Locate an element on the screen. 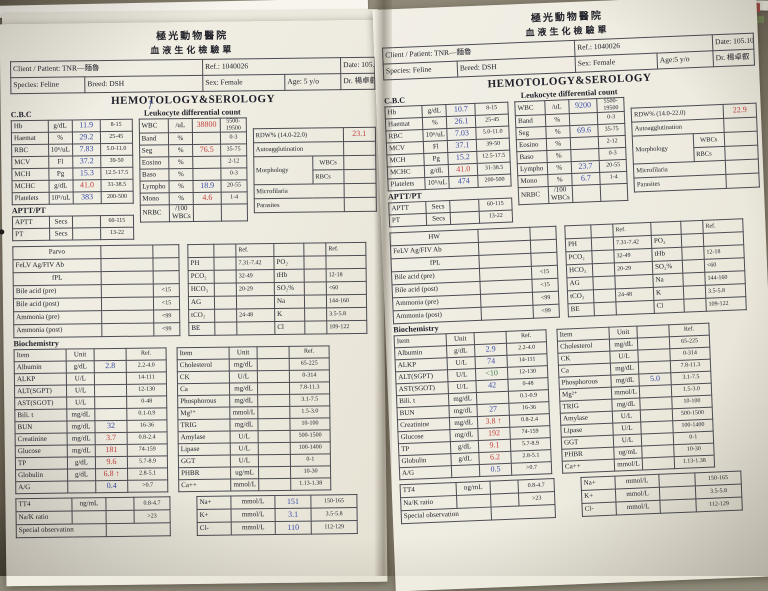 The width and height of the screenshot is (768, 591). cell: PT is located at coordinates (408, 220).